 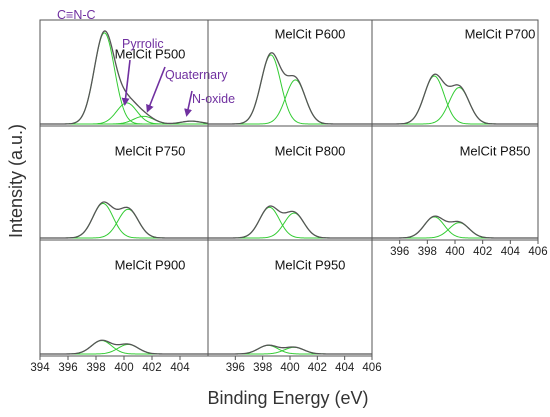 I want to click on x-axis-label: Binding Energy (eV), so click(x=287, y=398).